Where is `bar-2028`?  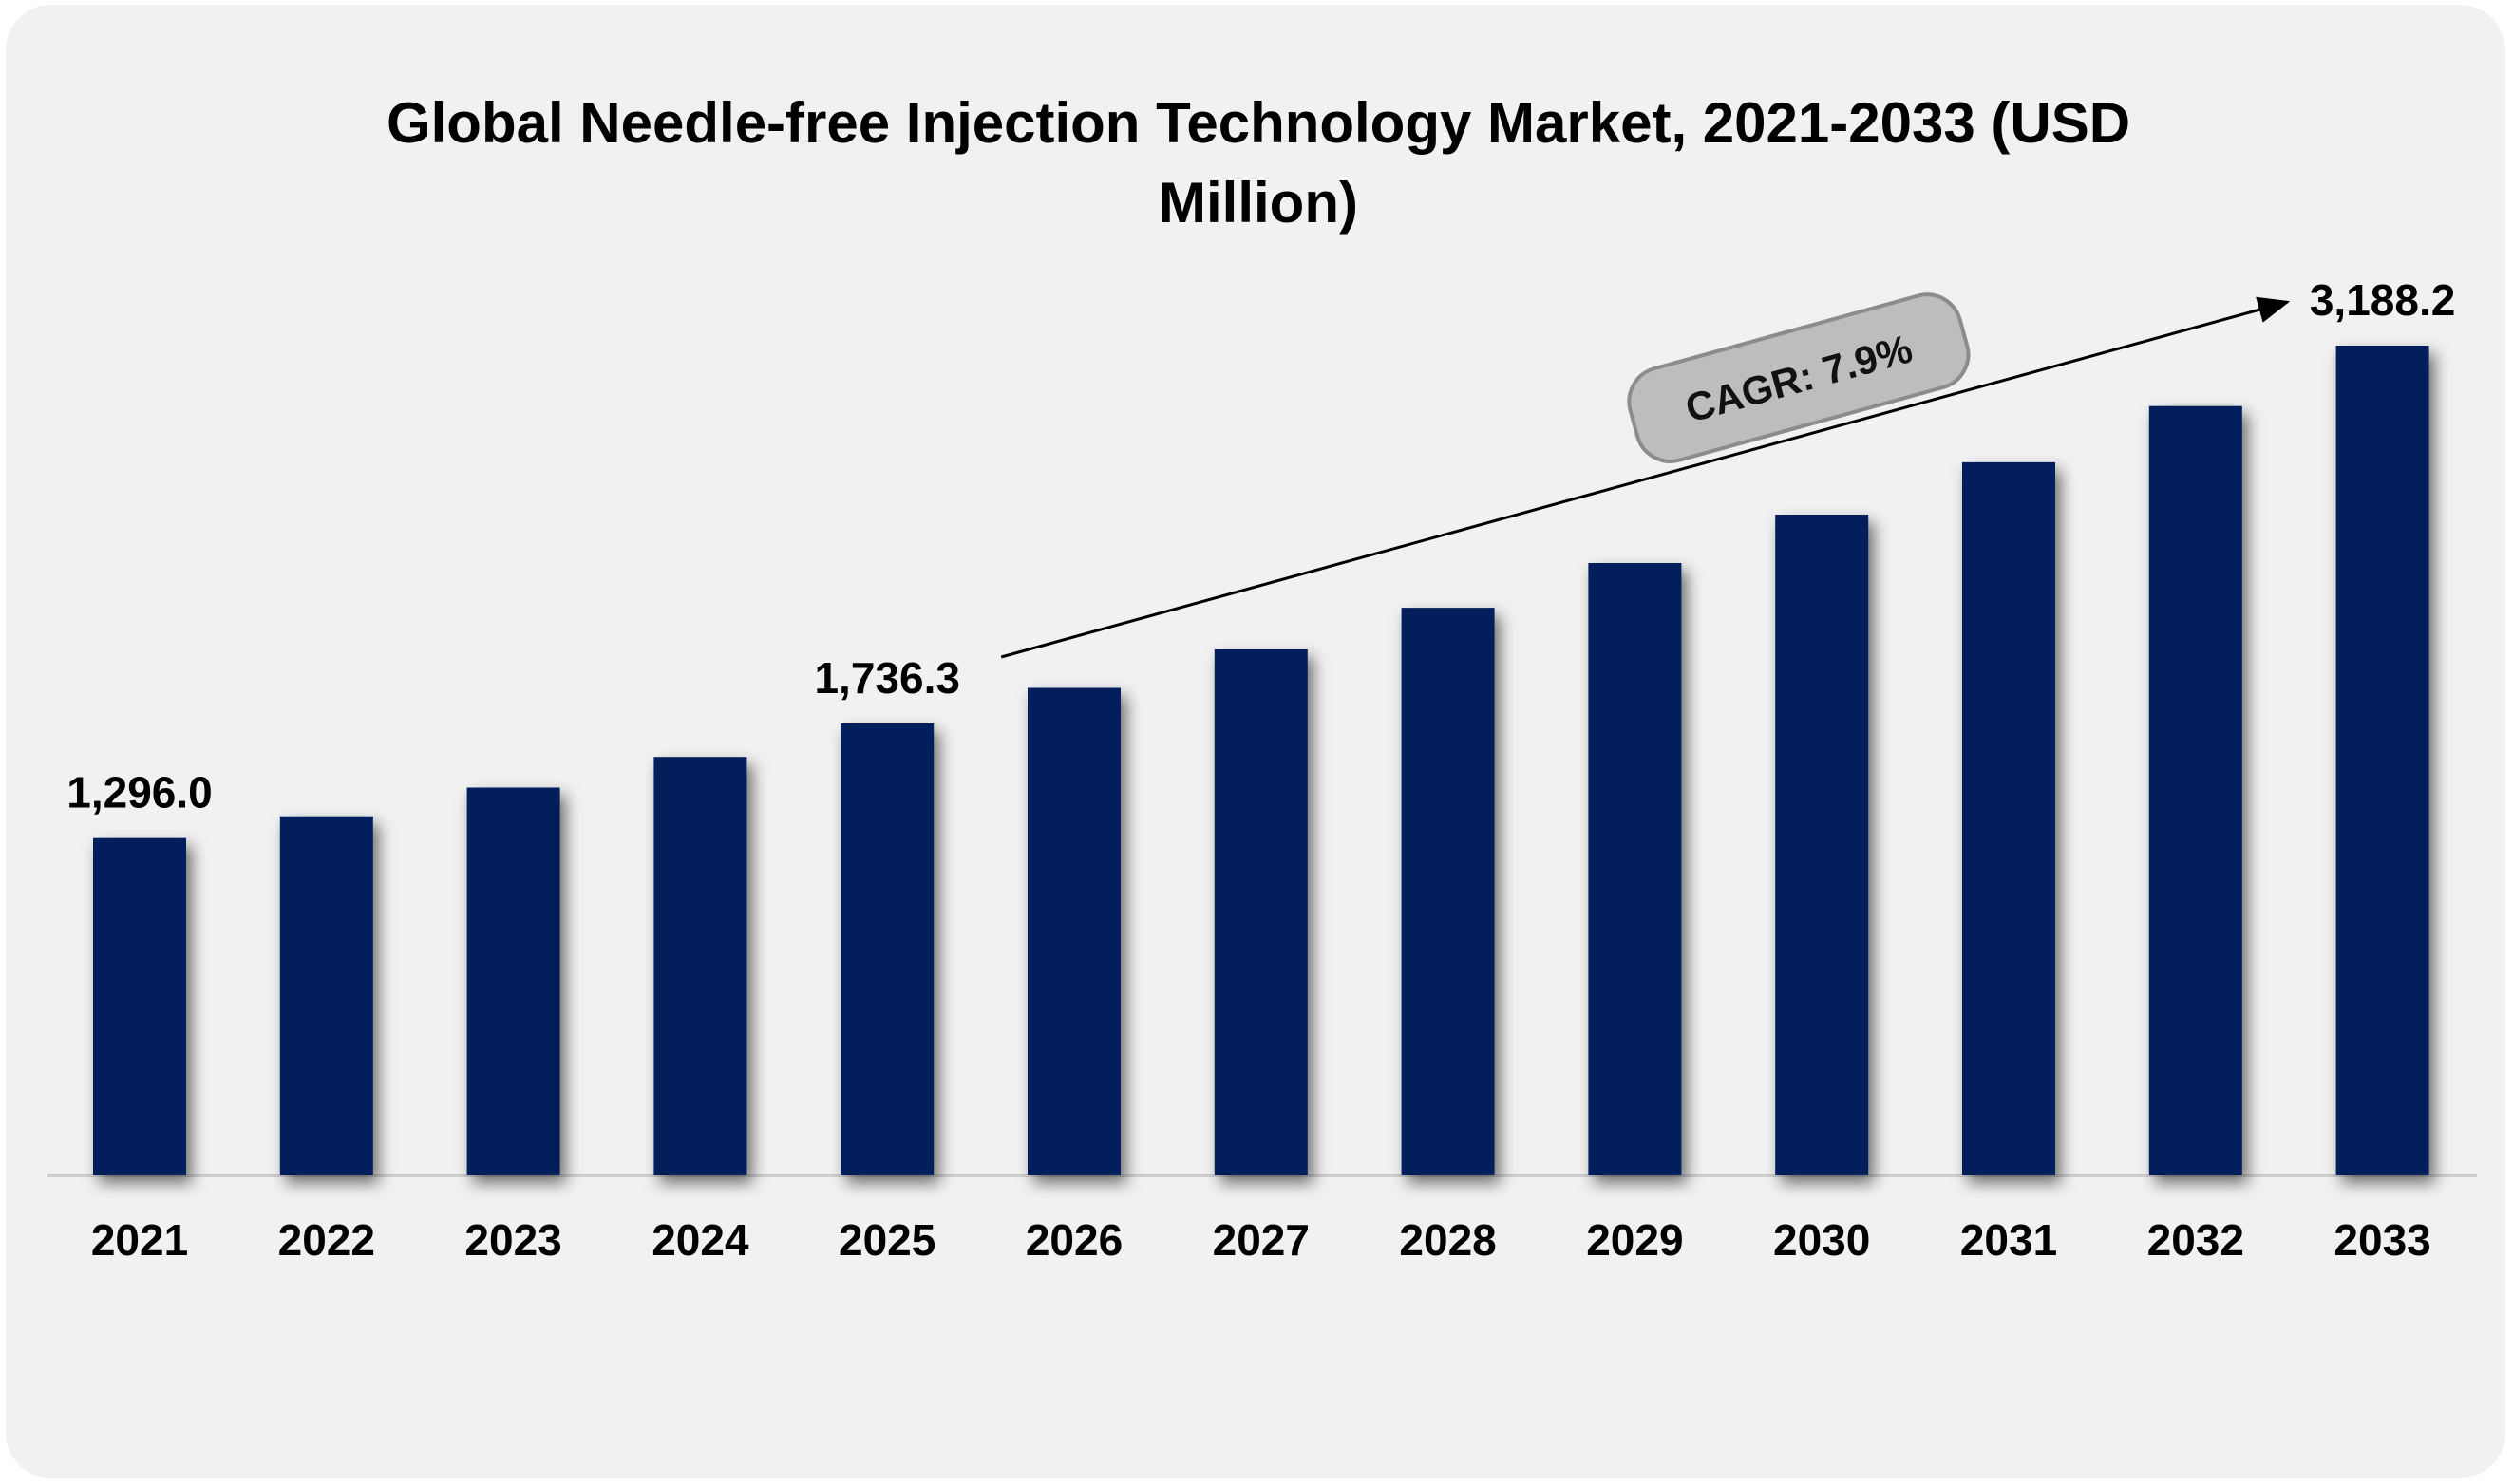
bar-2028 is located at coordinates (1448, 891).